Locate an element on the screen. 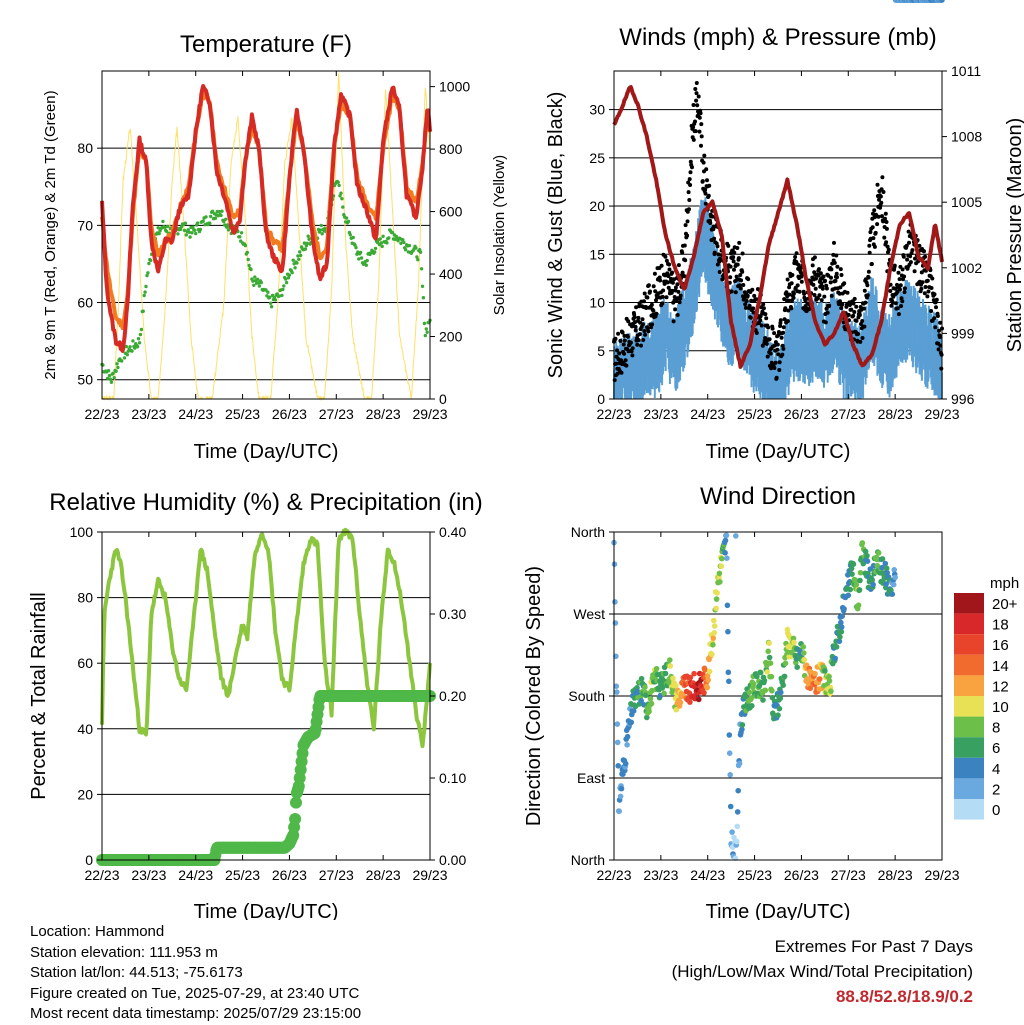 The height and width of the screenshot is (1025, 1024). temperature-y2-axis-label: Solar Insolation (Yellow) is located at coordinates (499, 235).